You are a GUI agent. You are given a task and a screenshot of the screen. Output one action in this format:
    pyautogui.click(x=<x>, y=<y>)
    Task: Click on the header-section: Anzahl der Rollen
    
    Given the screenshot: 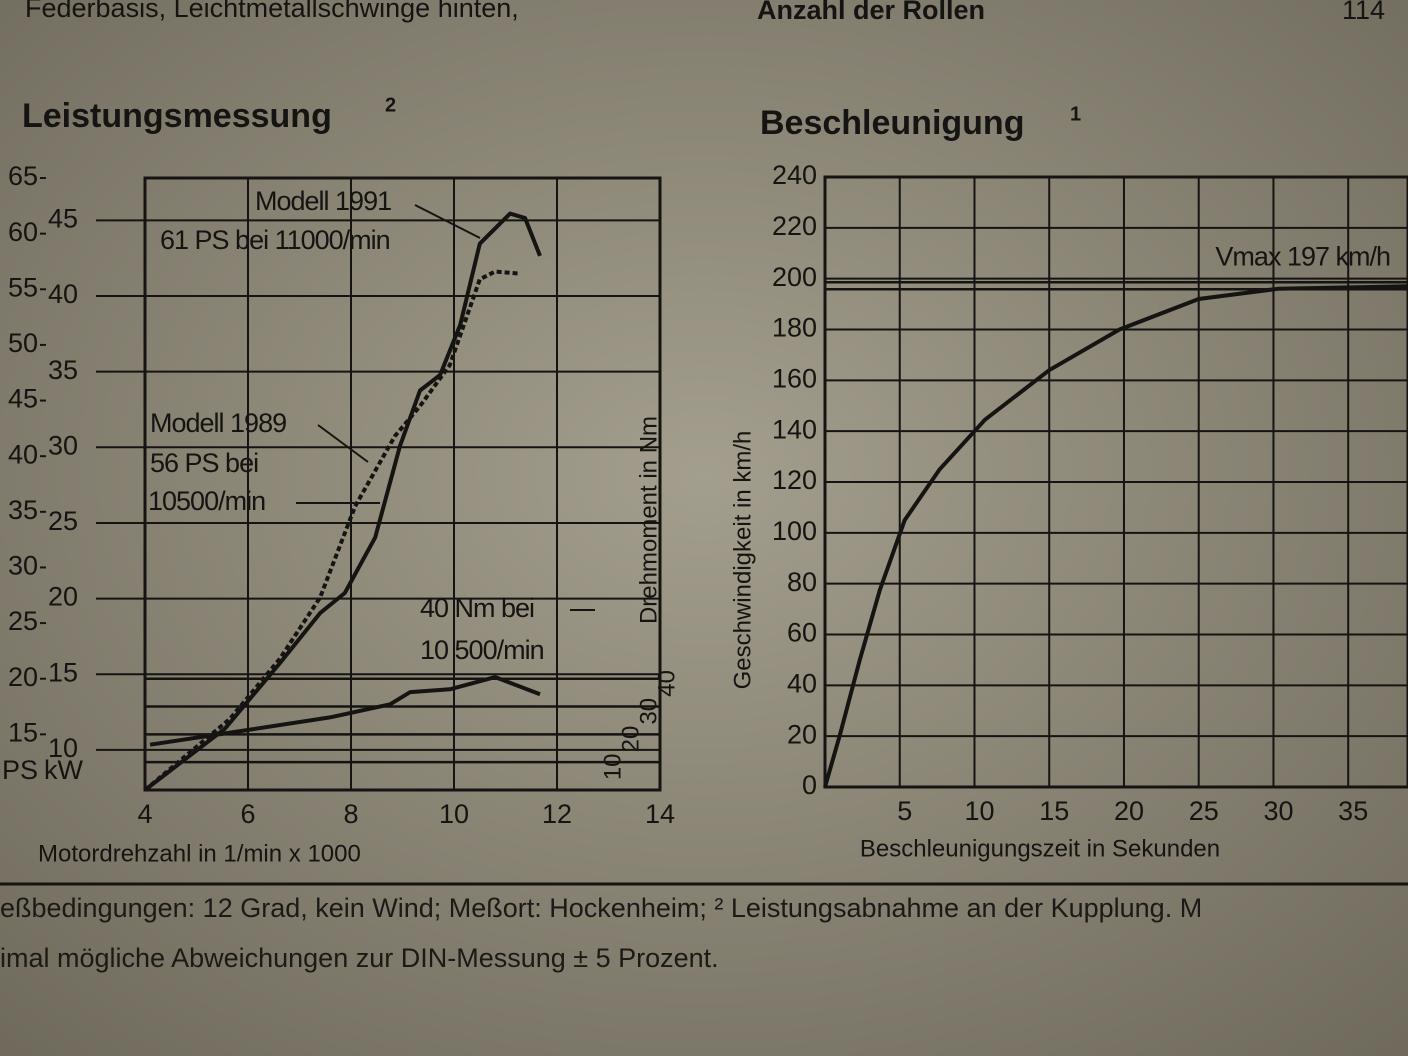 What is the action you would take?
    pyautogui.click(x=871, y=12)
    